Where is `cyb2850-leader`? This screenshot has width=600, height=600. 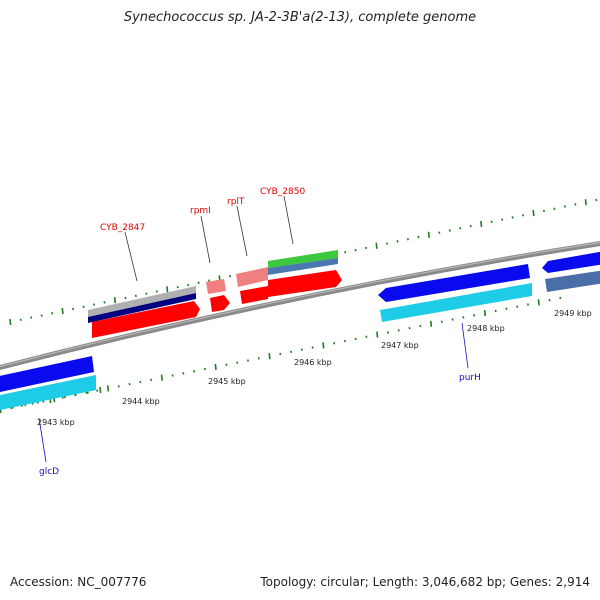 cyb2850-leader is located at coordinates (288, 220).